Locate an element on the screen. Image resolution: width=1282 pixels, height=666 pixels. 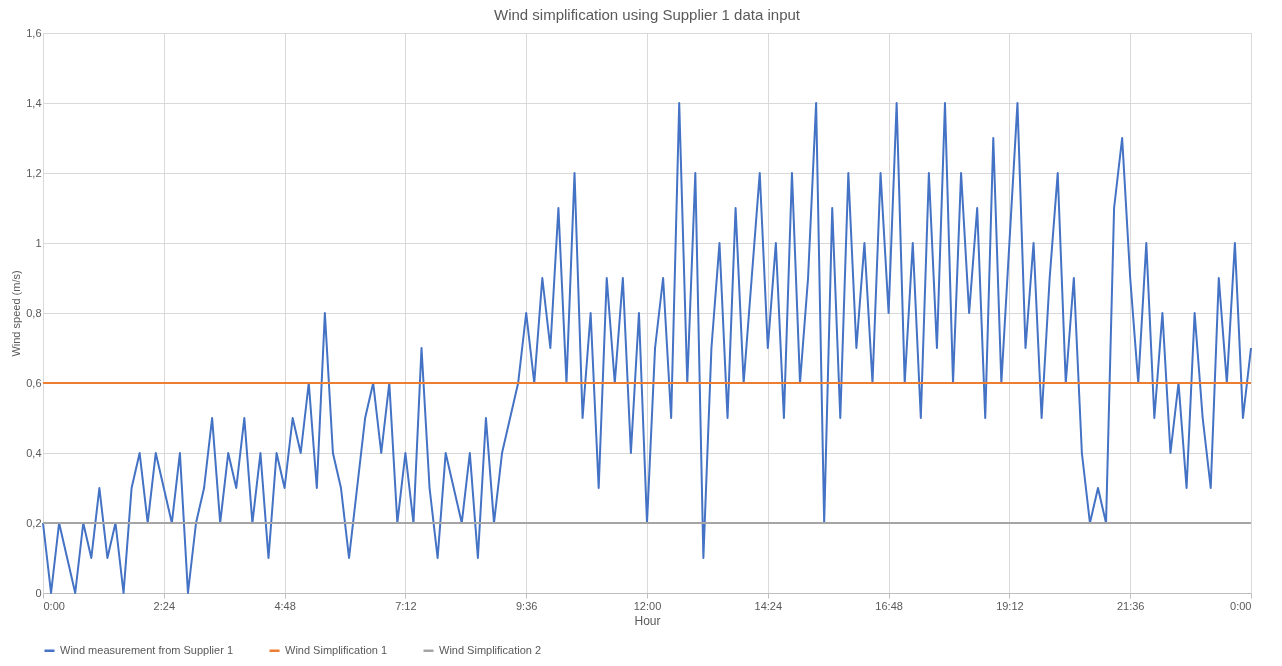
x-tick-label: 7:12 is located at coordinates (406, 605).